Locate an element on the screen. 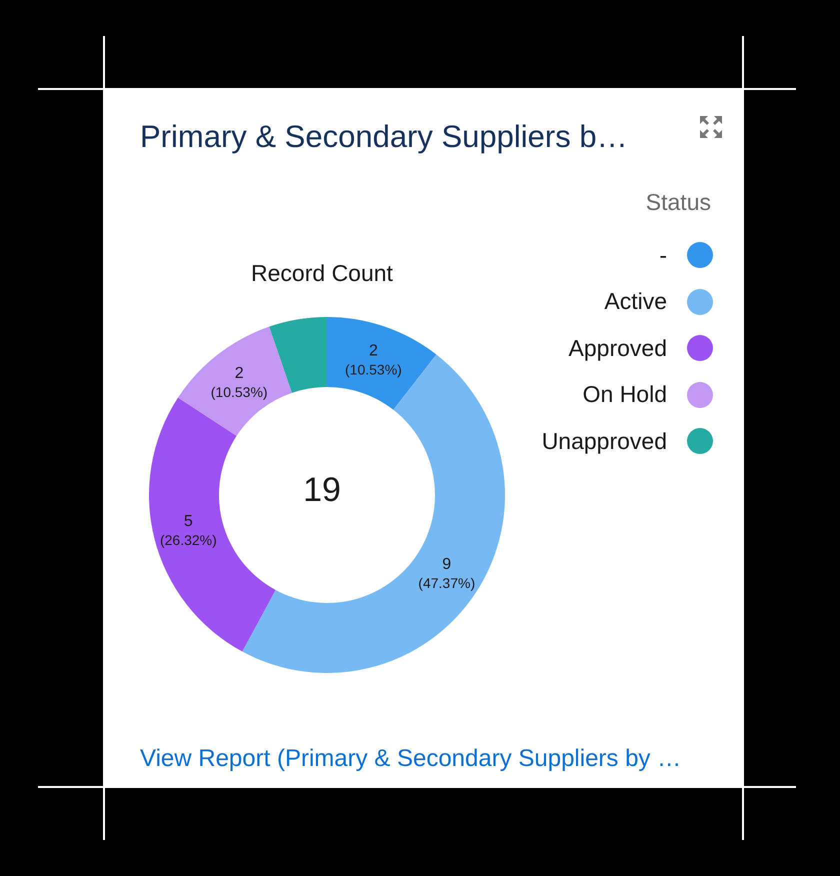  legend-label: - is located at coordinates (663, 255).